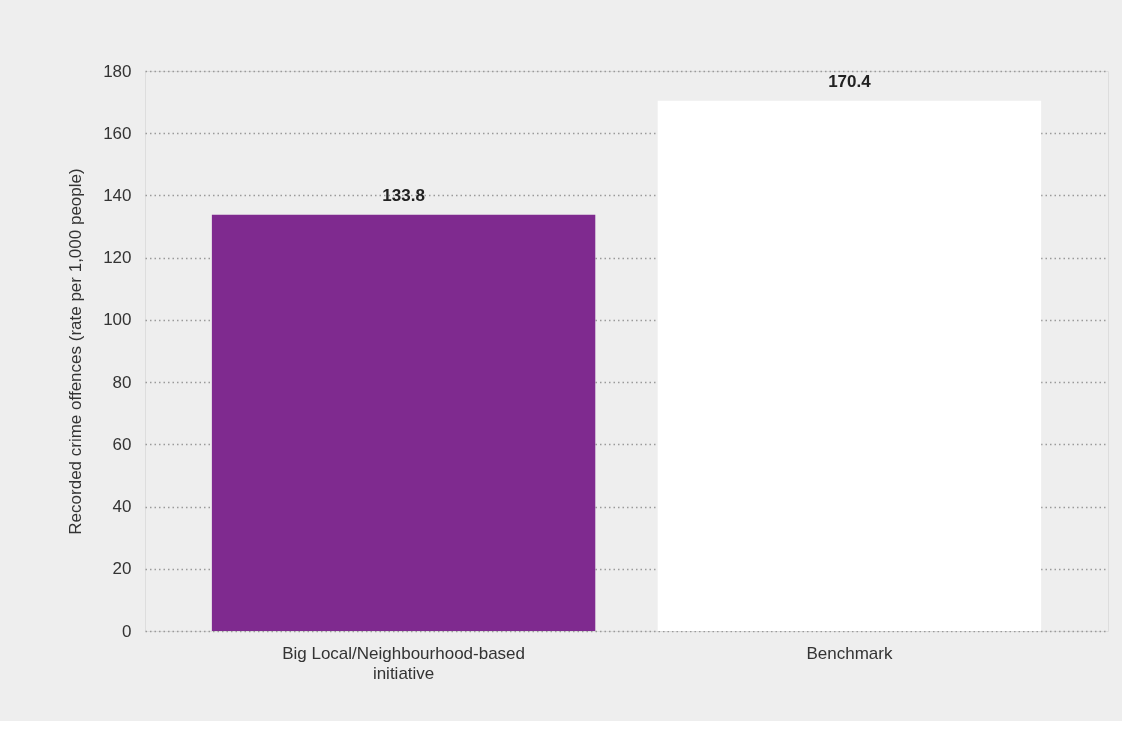 The image size is (1136, 731). Describe the element at coordinates (76, 351) in the screenshot. I see `y-axis-title: Recorded crime offences (rate per 1,000 people)` at that location.